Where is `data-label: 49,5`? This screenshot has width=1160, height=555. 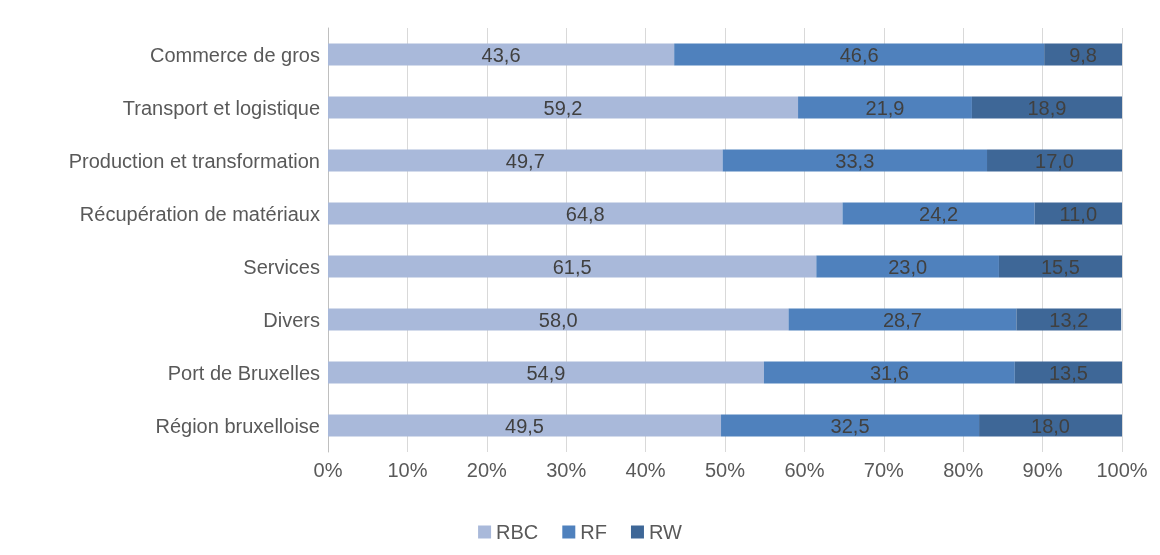
data-label: 49,5 is located at coordinates (524, 425).